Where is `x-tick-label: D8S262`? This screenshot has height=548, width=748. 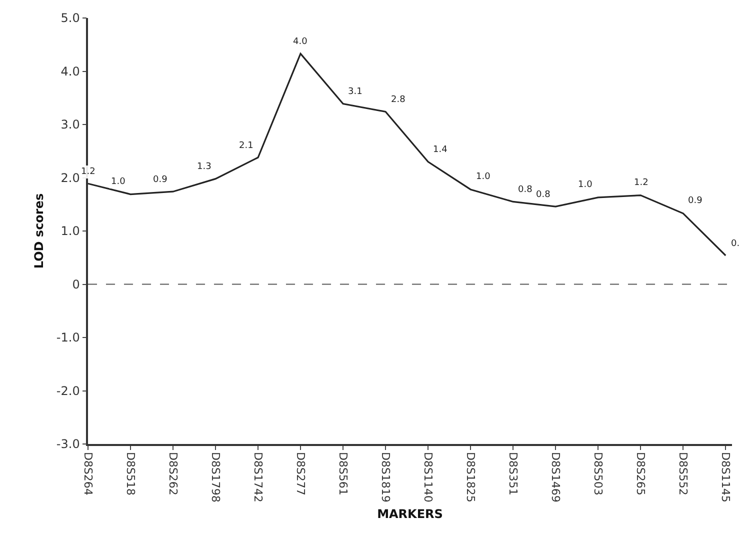
x-tick-label: D8S262 is located at coordinates (173, 474).